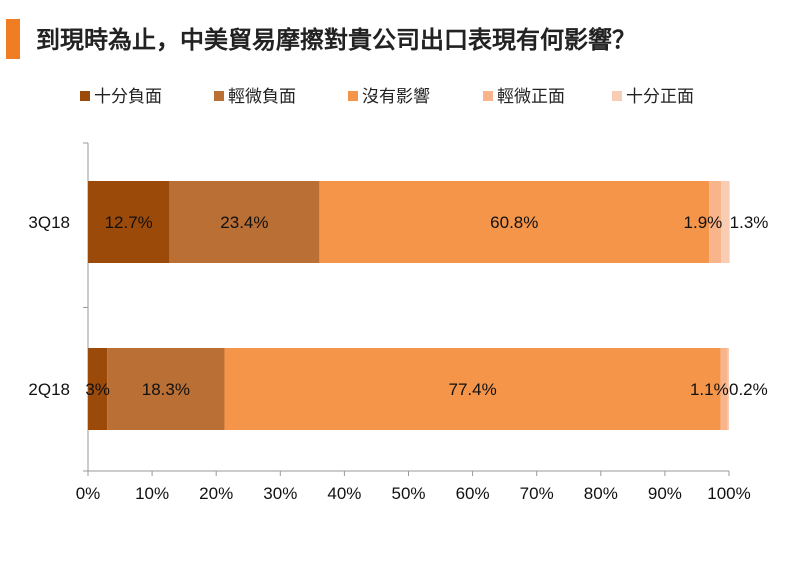 The width and height of the screenshot is (800, 570). What do you see at coordinates (514, 222) in the screenshot?
I see `data-label: 60.8%` at bounding box center [514, 222].